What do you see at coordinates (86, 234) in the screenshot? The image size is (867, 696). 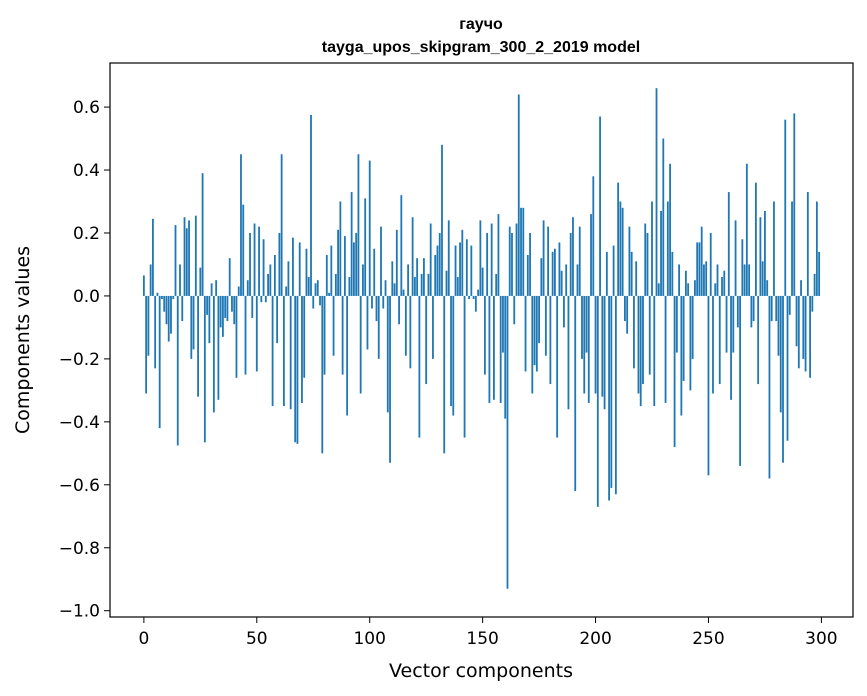 I see `y-tick-label: 0.2` at bounding box center [86, 234].